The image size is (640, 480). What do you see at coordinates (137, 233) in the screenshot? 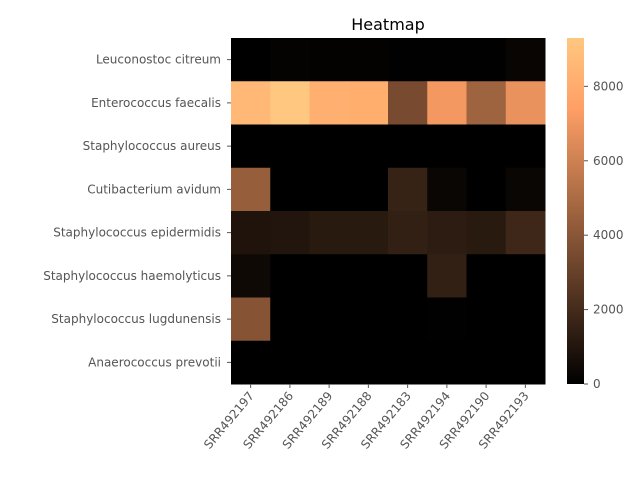
I see `y-tick-label: Staphylococcus epidermidis` at bounding box center [137, 233].